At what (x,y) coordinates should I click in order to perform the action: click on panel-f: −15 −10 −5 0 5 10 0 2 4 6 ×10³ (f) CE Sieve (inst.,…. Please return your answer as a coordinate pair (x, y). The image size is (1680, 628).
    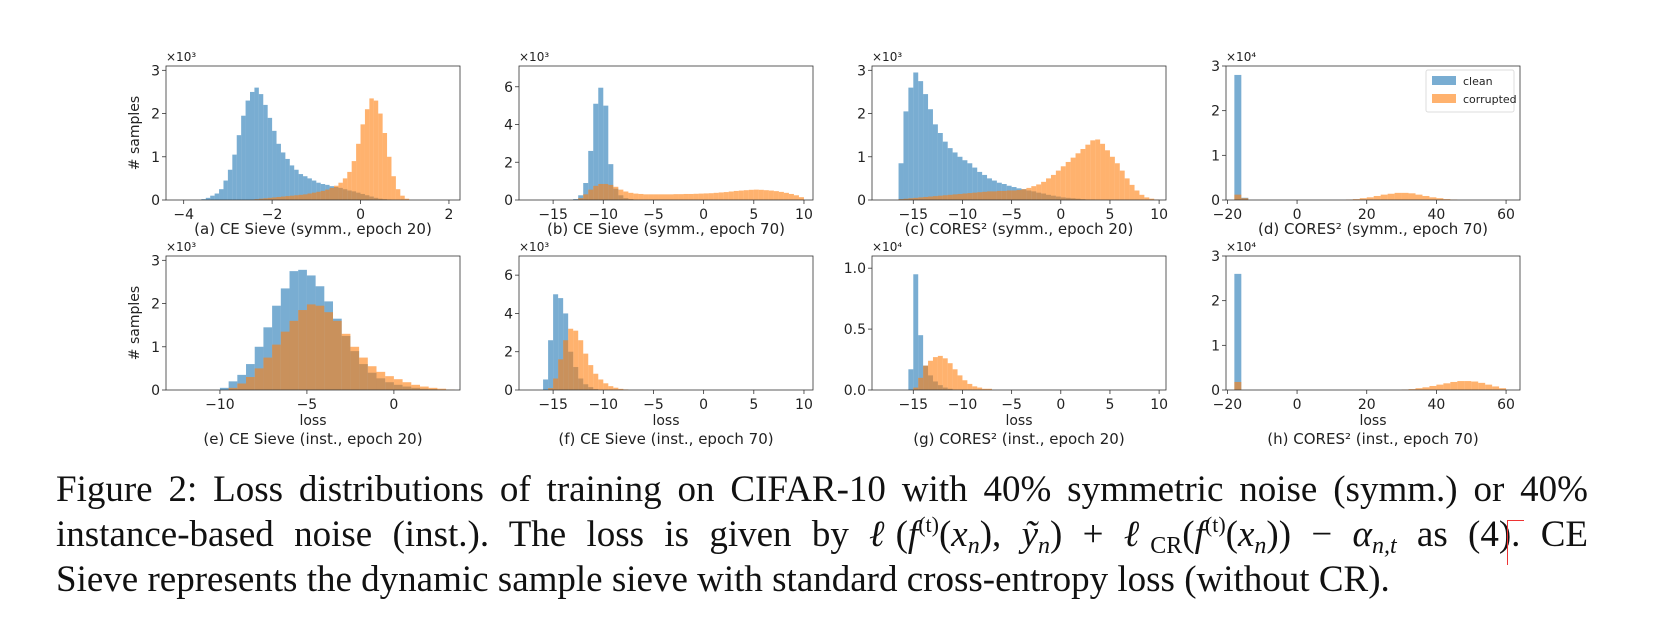
    Looking at the image, I should click on (659, 344).